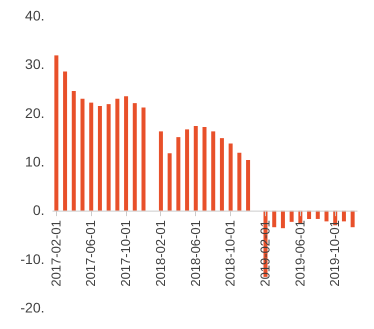  What do you see at coordinates (34, 162) in the screenshot?
I see `y-tick-label: 10.` at bounding box center [34, 162].